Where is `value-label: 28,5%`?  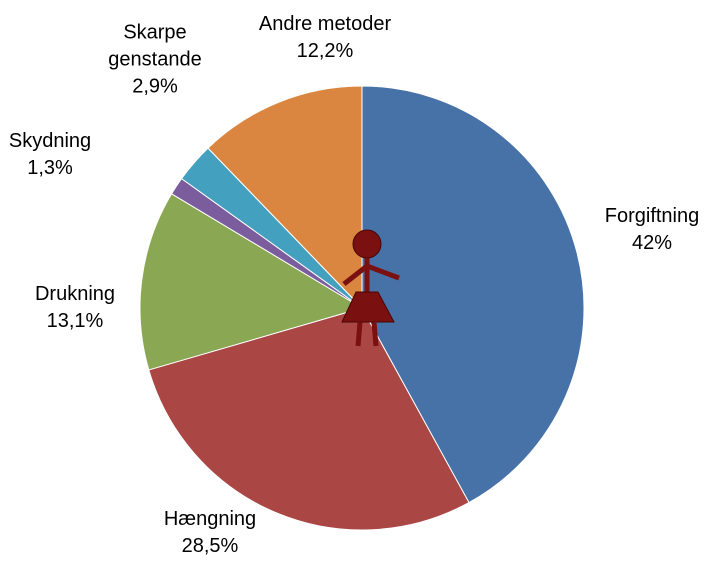
value-label: 28,5% is located at coordinates (210, 546).